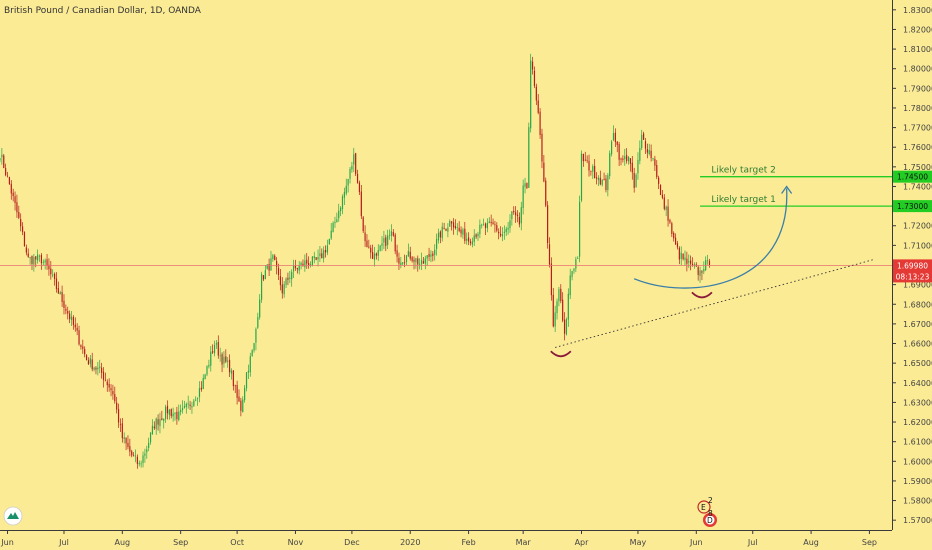  I want to click on idea-badges: E 2 D 8, so click(707, 511).